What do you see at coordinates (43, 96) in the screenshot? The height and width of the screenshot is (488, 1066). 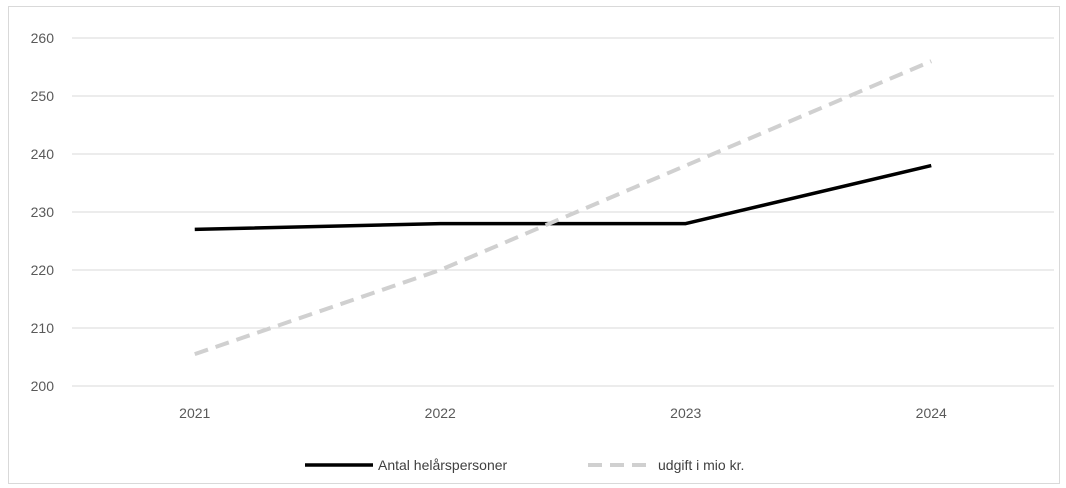 I see `y-tick-label: 250` at bounding box center [43, 96].